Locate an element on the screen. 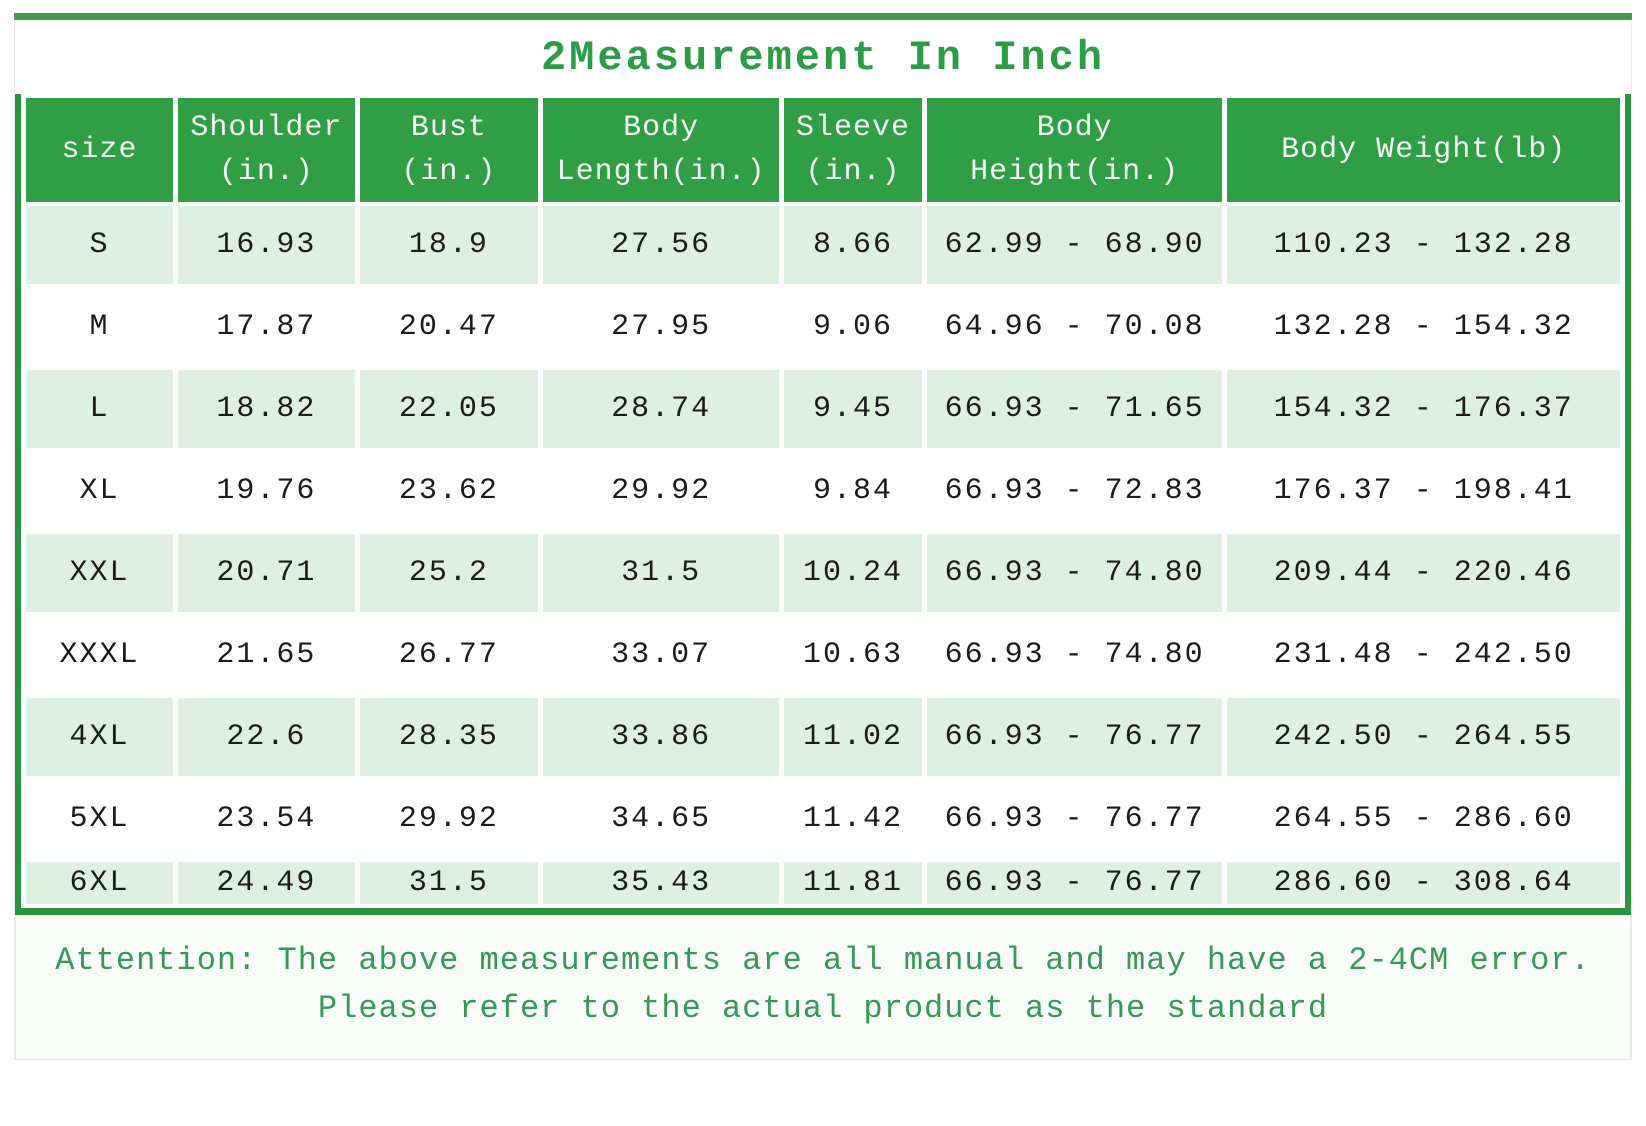  value-cell: 242.50 - 264.55 is located at coordinates (1423, 737).